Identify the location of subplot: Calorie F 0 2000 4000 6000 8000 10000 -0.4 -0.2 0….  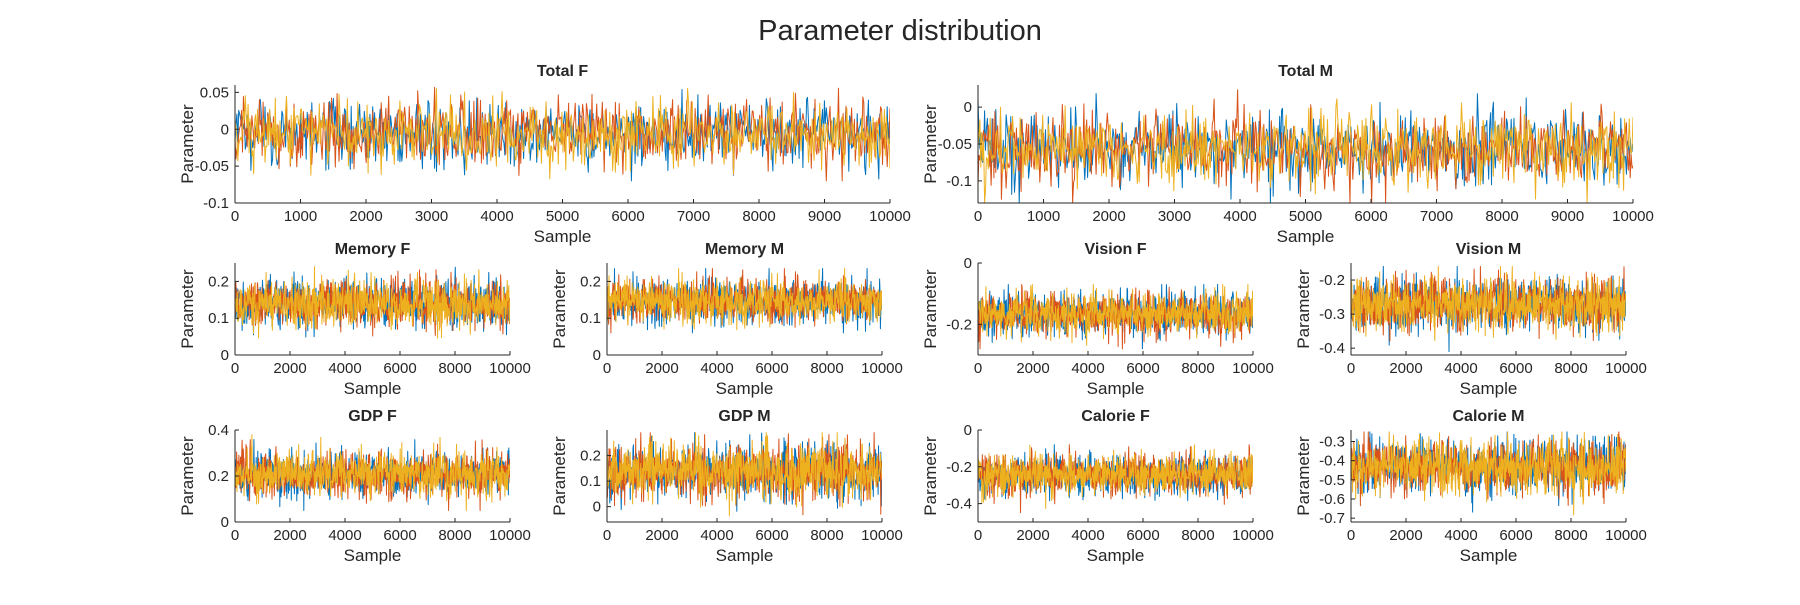
(1097, 486).